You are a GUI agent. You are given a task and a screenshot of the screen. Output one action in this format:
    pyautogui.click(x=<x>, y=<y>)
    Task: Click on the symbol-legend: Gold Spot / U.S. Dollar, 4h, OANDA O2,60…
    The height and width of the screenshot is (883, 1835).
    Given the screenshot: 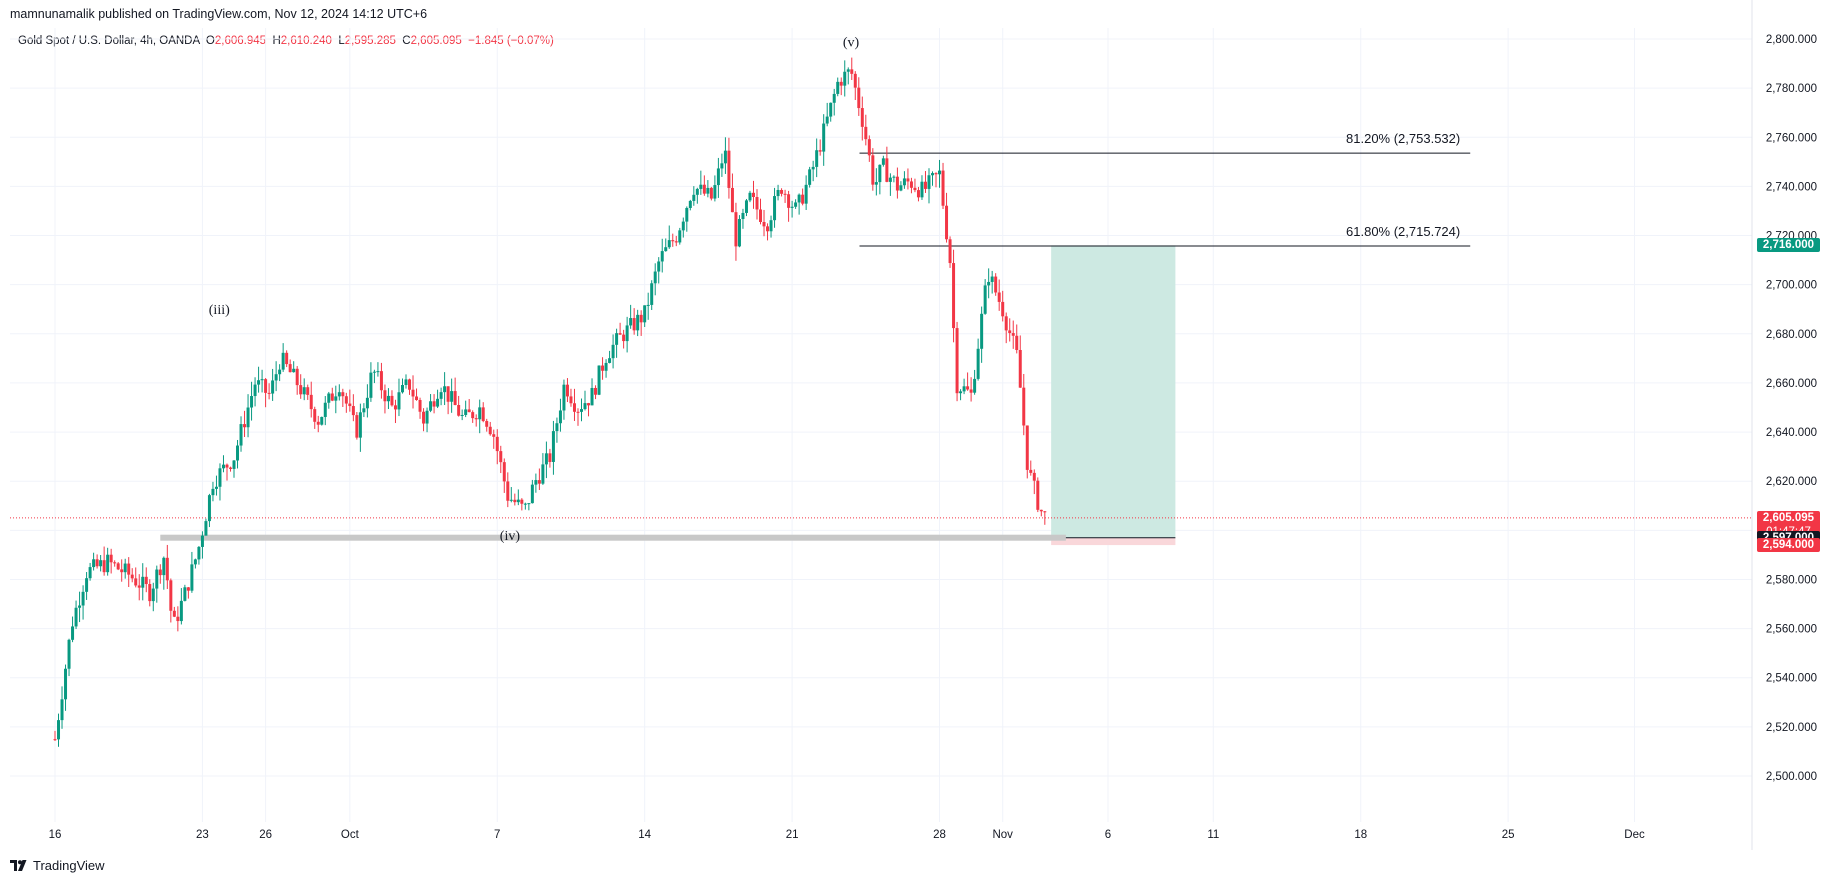 What is the action you would take?
    pyautogui.click(x=286, y=41)
    